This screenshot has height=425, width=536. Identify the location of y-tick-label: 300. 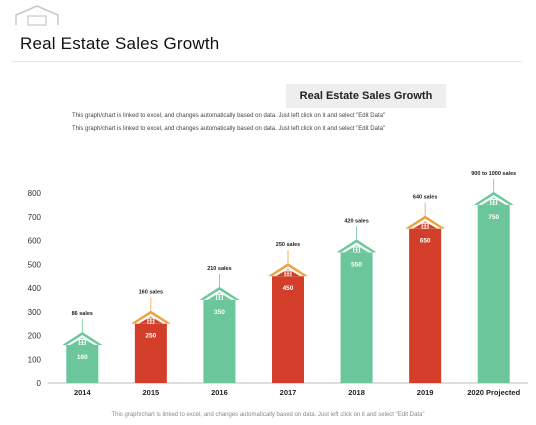
(35, 312).